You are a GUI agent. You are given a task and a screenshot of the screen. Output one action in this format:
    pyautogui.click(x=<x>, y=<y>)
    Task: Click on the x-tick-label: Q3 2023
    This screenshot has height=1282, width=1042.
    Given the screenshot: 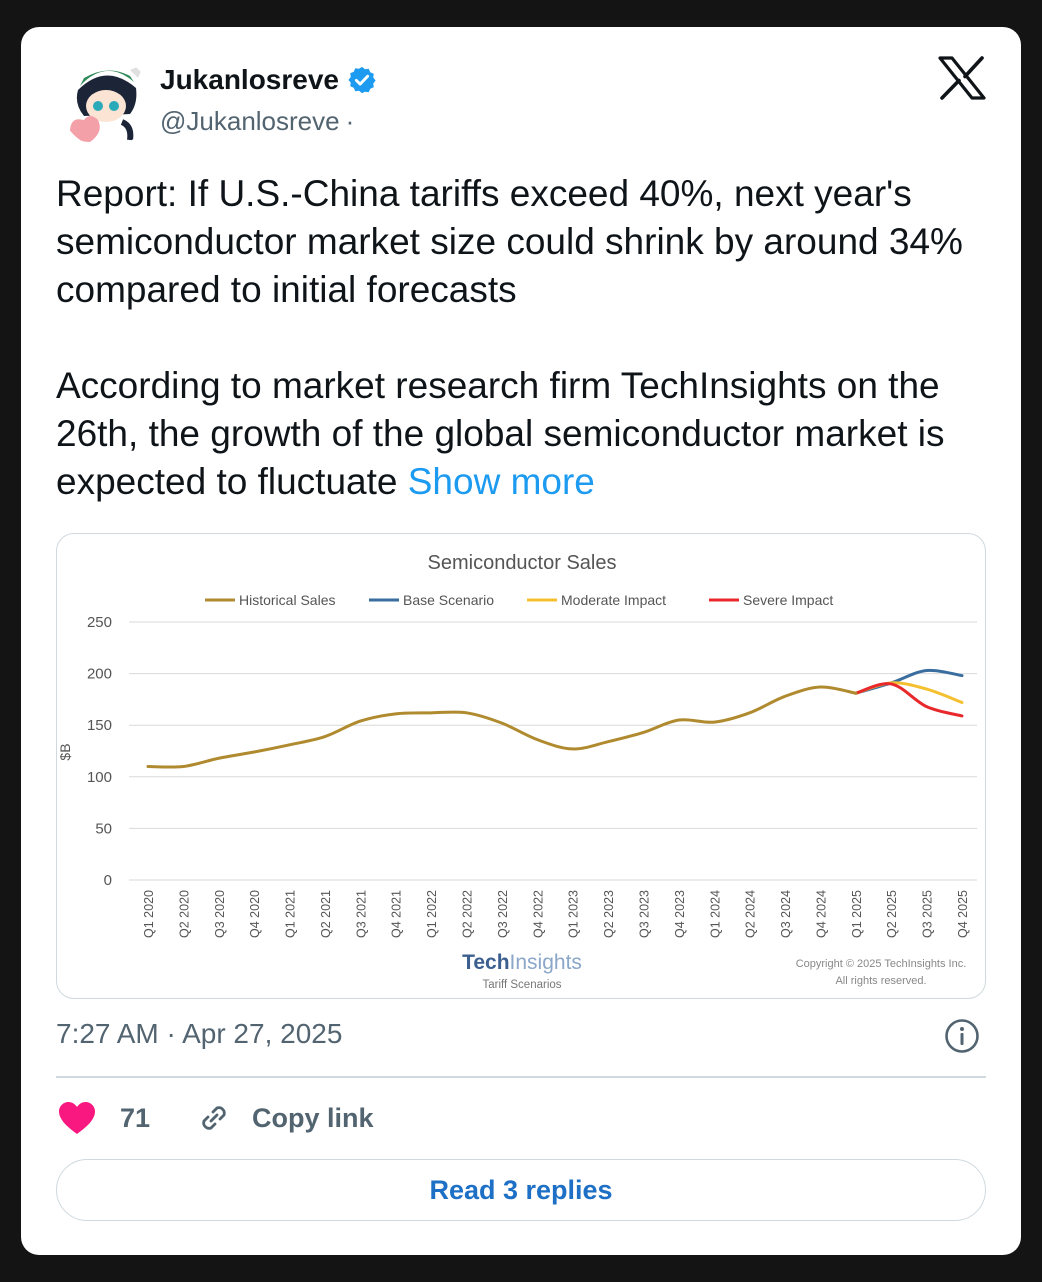 What is the action you would take?
    pyautogui.click(x=644, y=914)
    